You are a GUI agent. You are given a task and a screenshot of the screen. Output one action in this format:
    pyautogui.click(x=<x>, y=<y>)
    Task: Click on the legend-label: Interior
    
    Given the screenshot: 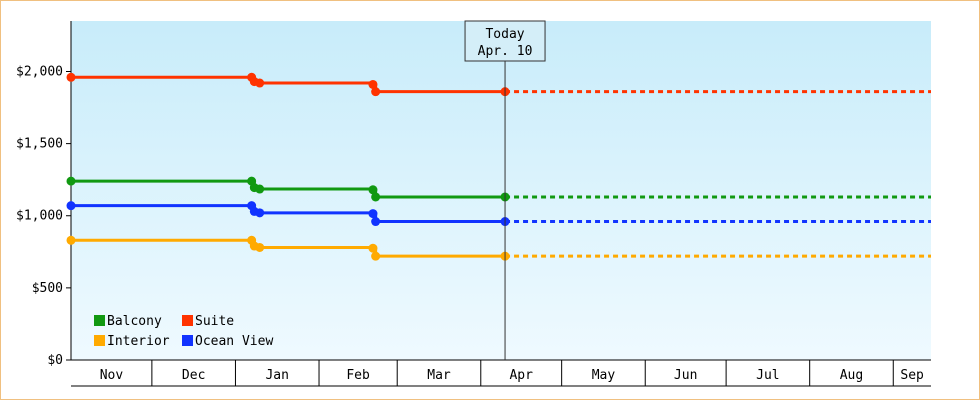 What is the action you would take?
    pyautogui.click(x=138, y=341)
    